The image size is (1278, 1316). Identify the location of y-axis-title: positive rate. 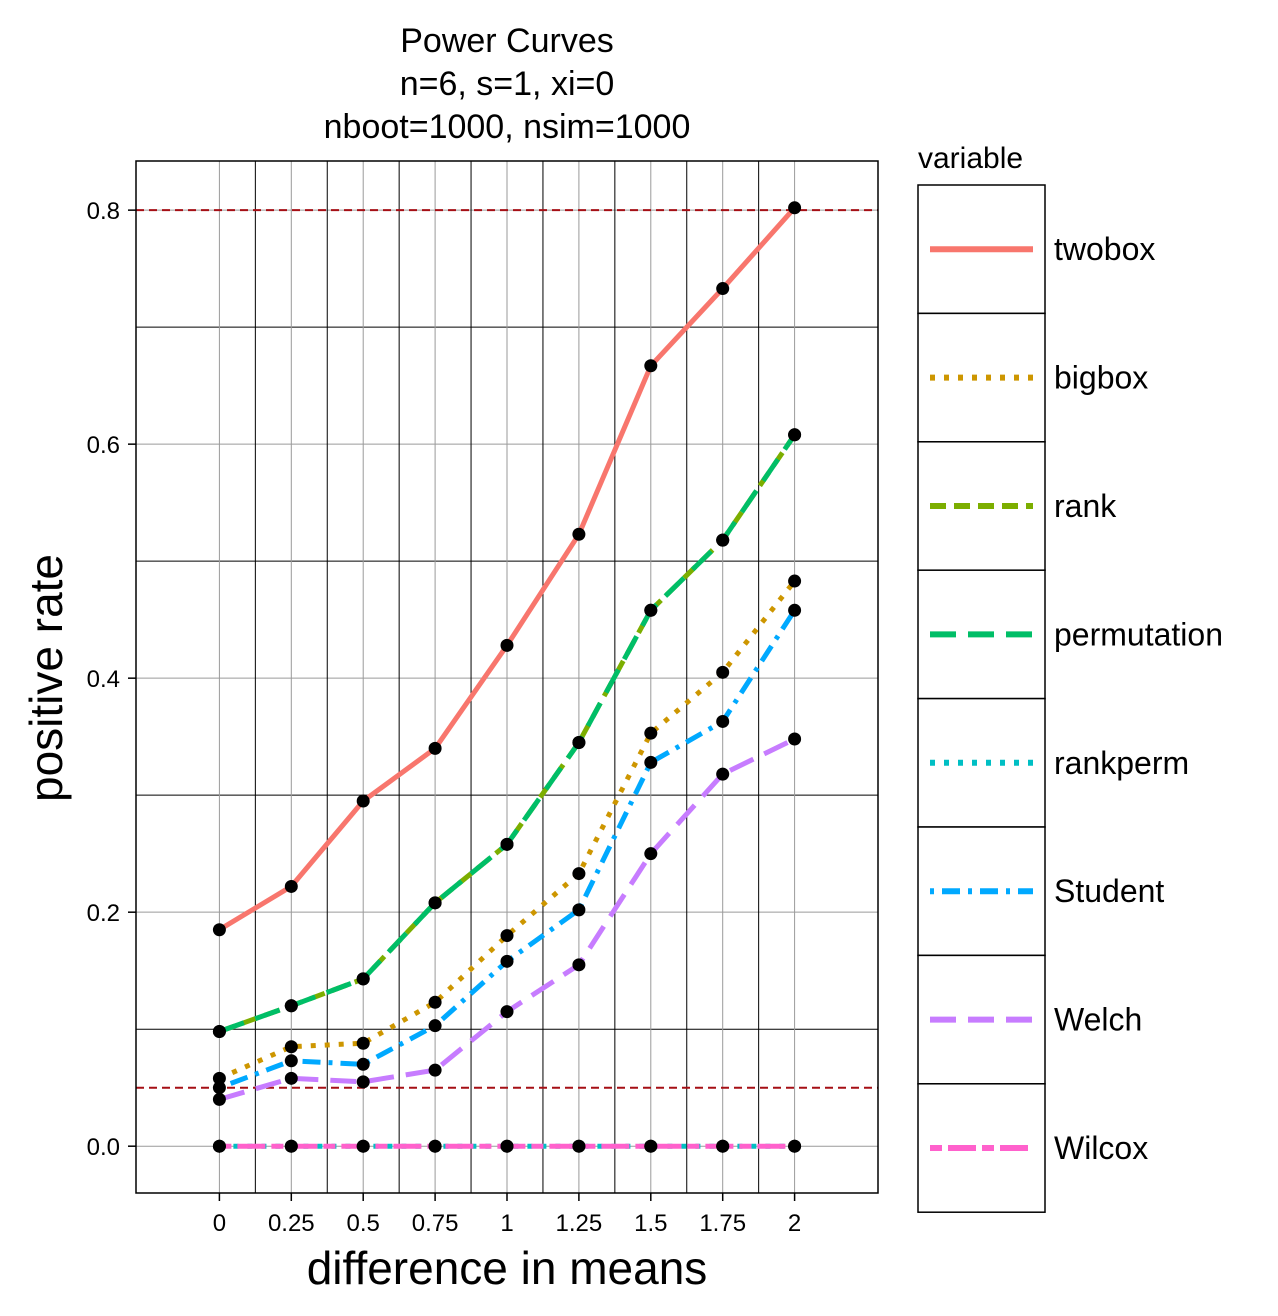
(46, 678).